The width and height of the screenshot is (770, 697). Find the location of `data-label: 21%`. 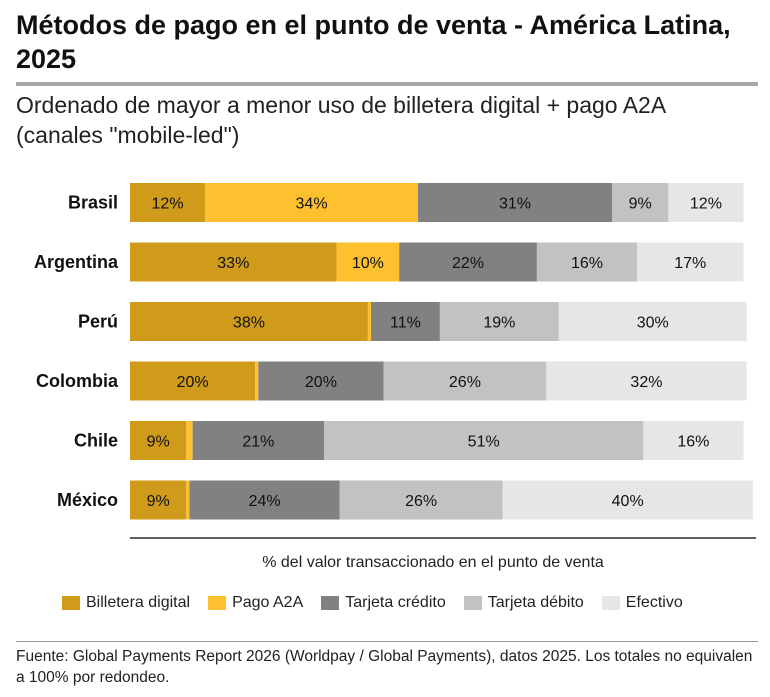

data-label: 21% is located at coordinates (258, 442).